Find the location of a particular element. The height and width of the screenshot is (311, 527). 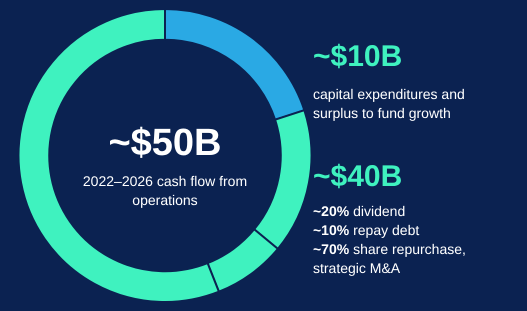

text: capital expenditures and surplus to fund growth is located at coordinates (389, 104).